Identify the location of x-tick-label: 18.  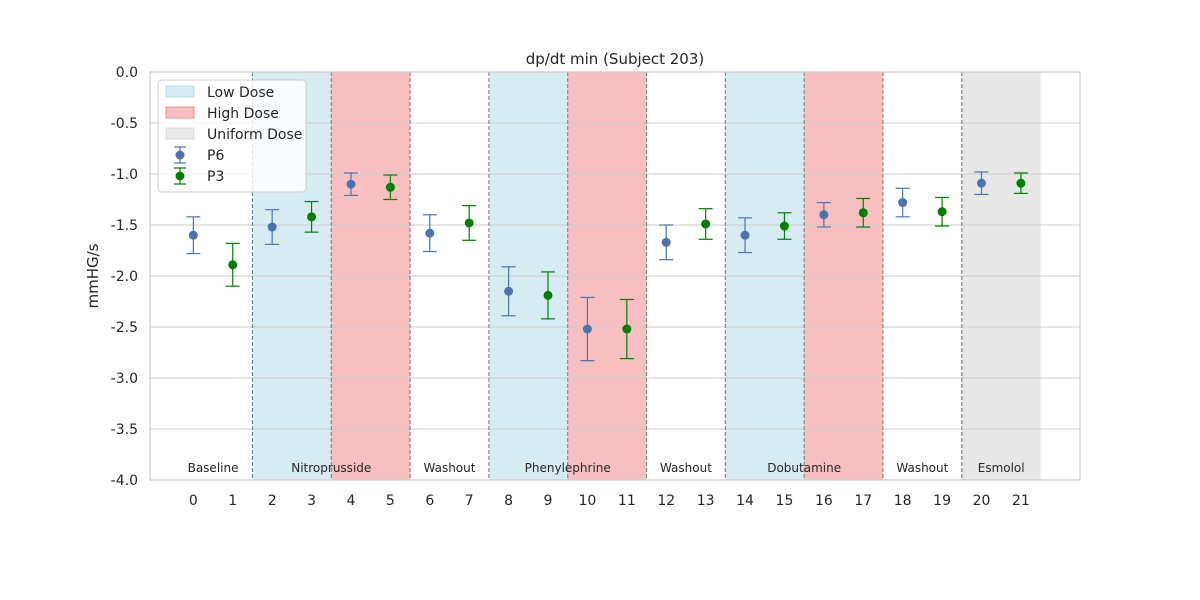
(903, 501).